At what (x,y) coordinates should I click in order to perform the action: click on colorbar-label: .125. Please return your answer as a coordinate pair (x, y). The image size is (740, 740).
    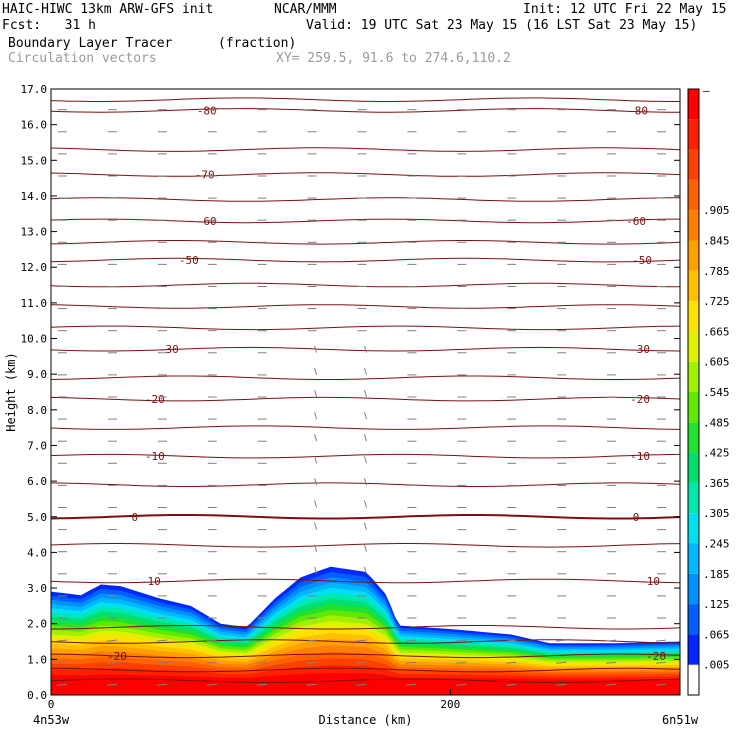
    Looking at the image, I should click on (716, 604).